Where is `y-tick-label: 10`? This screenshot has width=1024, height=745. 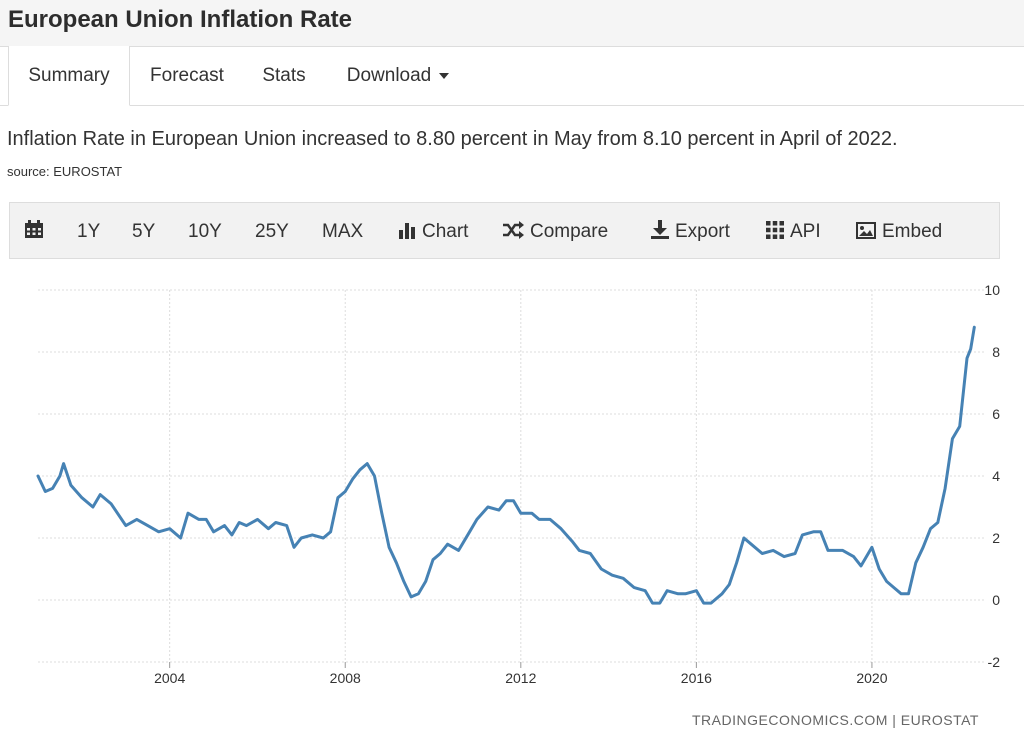 y-tick-label: 10 is located at coordinates (992, 290).